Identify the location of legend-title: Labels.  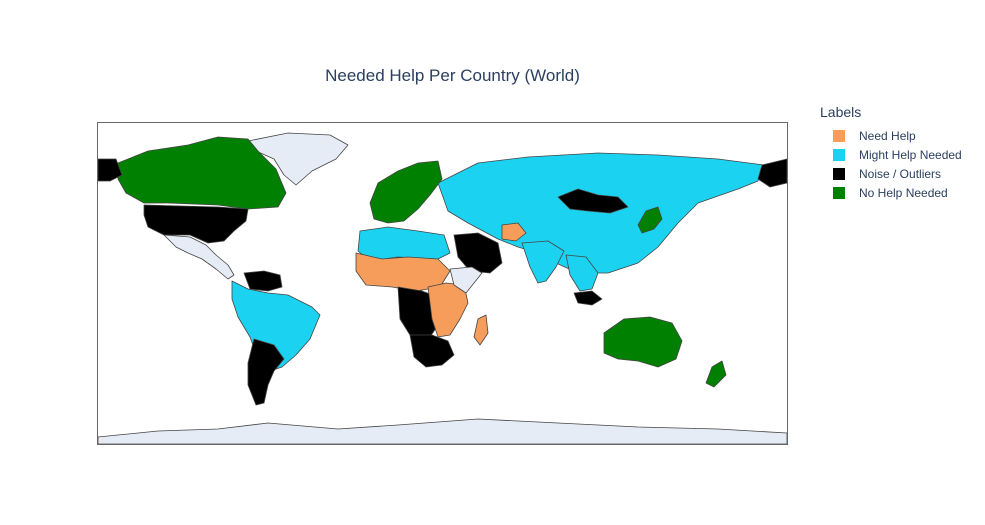
(841, 112).